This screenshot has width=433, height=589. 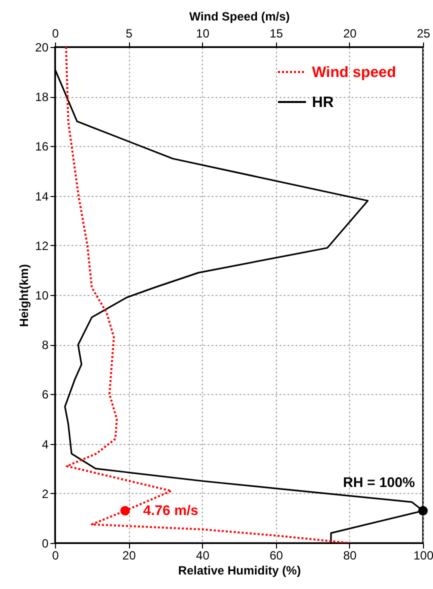 I want to click on x2-axis-title: Wind Speed (m/s), so click(x=239, y=17).